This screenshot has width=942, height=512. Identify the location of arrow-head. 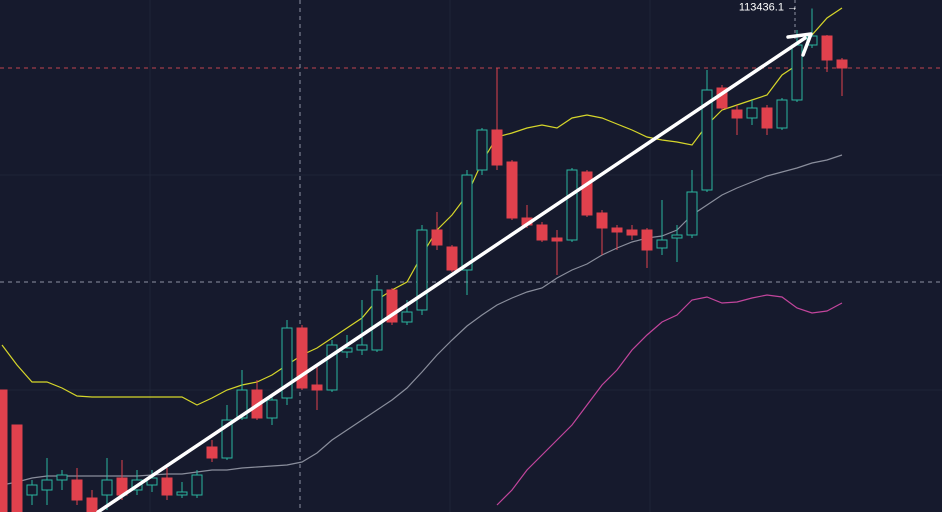
(799, 44).